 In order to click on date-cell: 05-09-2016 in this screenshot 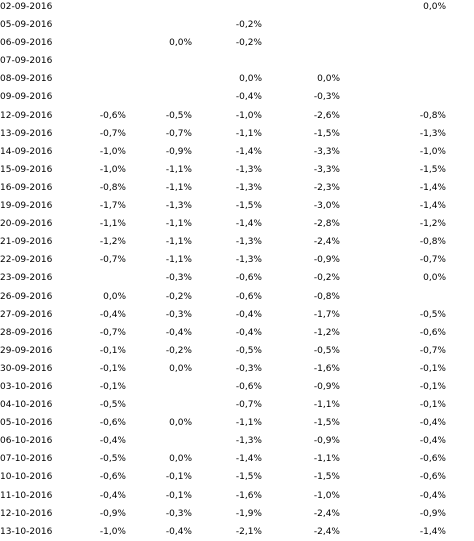, I will do `click(26, 25)`.